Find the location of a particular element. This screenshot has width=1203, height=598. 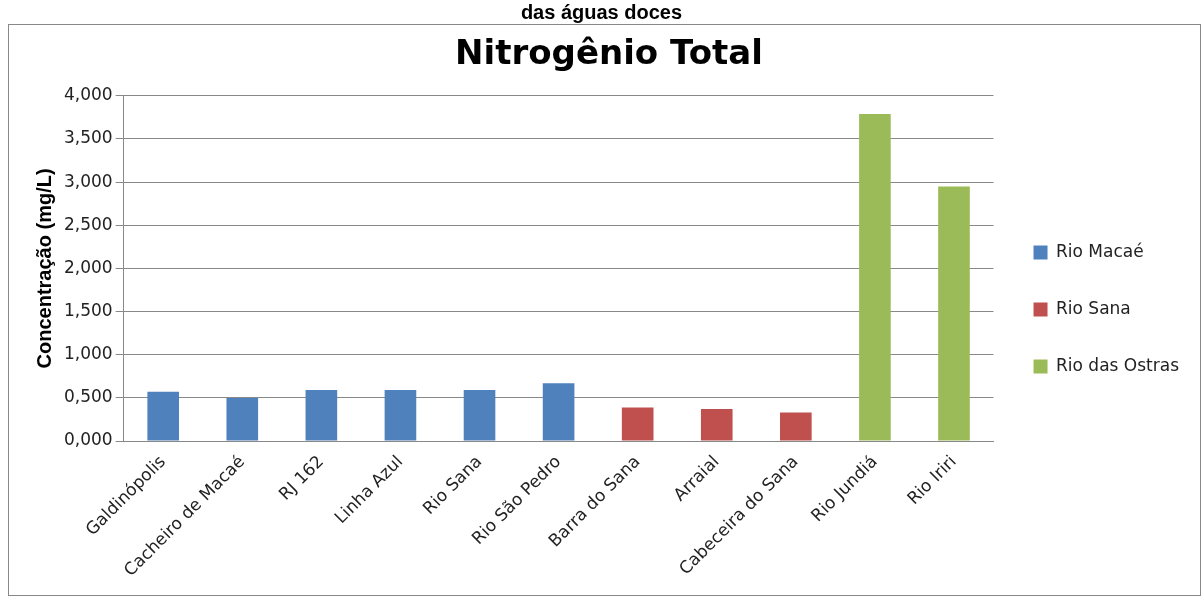

y-tick-label: 0,000 is located at coordinates (88, 439).